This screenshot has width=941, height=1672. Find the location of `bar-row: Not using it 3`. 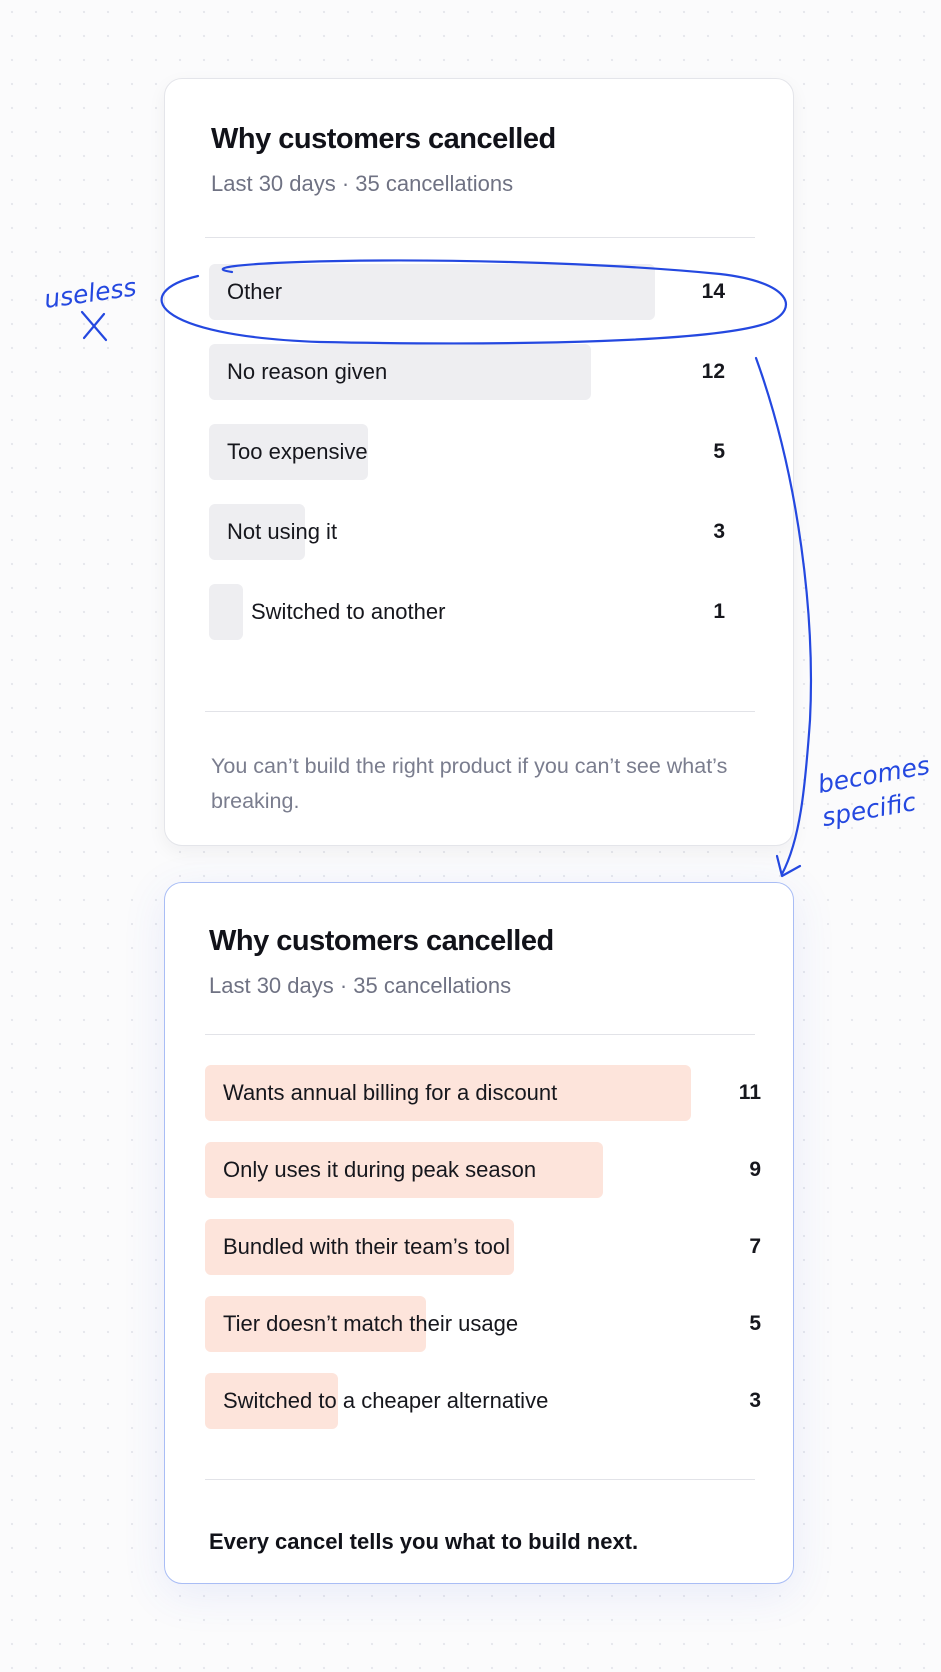

bar-row: Not using it 3 is located at coordinates (467, 532).